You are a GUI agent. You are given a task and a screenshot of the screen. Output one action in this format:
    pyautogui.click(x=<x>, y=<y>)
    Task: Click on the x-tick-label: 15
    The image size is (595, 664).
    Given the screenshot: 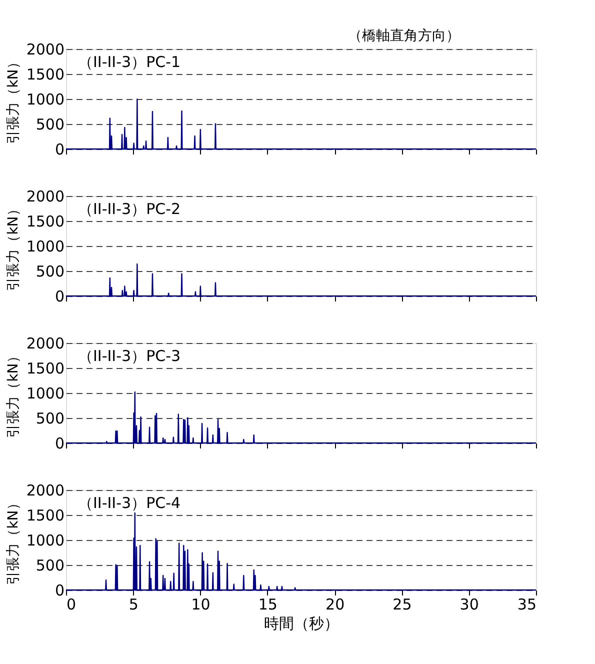 What is the action you would take?
    pyautogui.click(x=268, y=605)
    